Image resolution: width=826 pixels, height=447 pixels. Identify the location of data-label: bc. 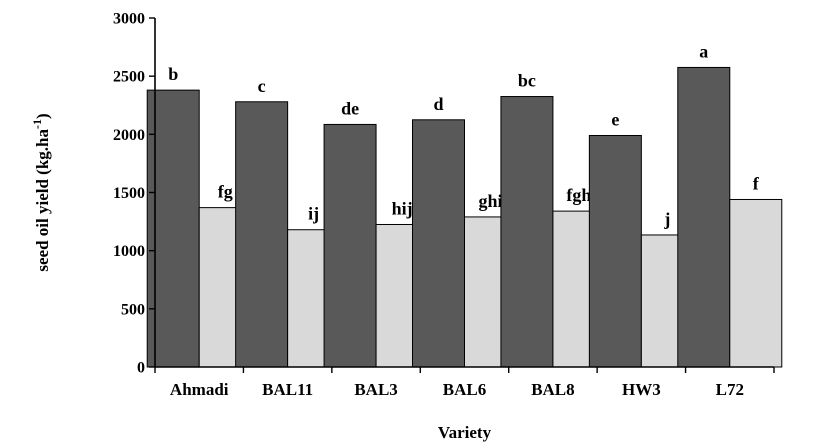
(527, 81).